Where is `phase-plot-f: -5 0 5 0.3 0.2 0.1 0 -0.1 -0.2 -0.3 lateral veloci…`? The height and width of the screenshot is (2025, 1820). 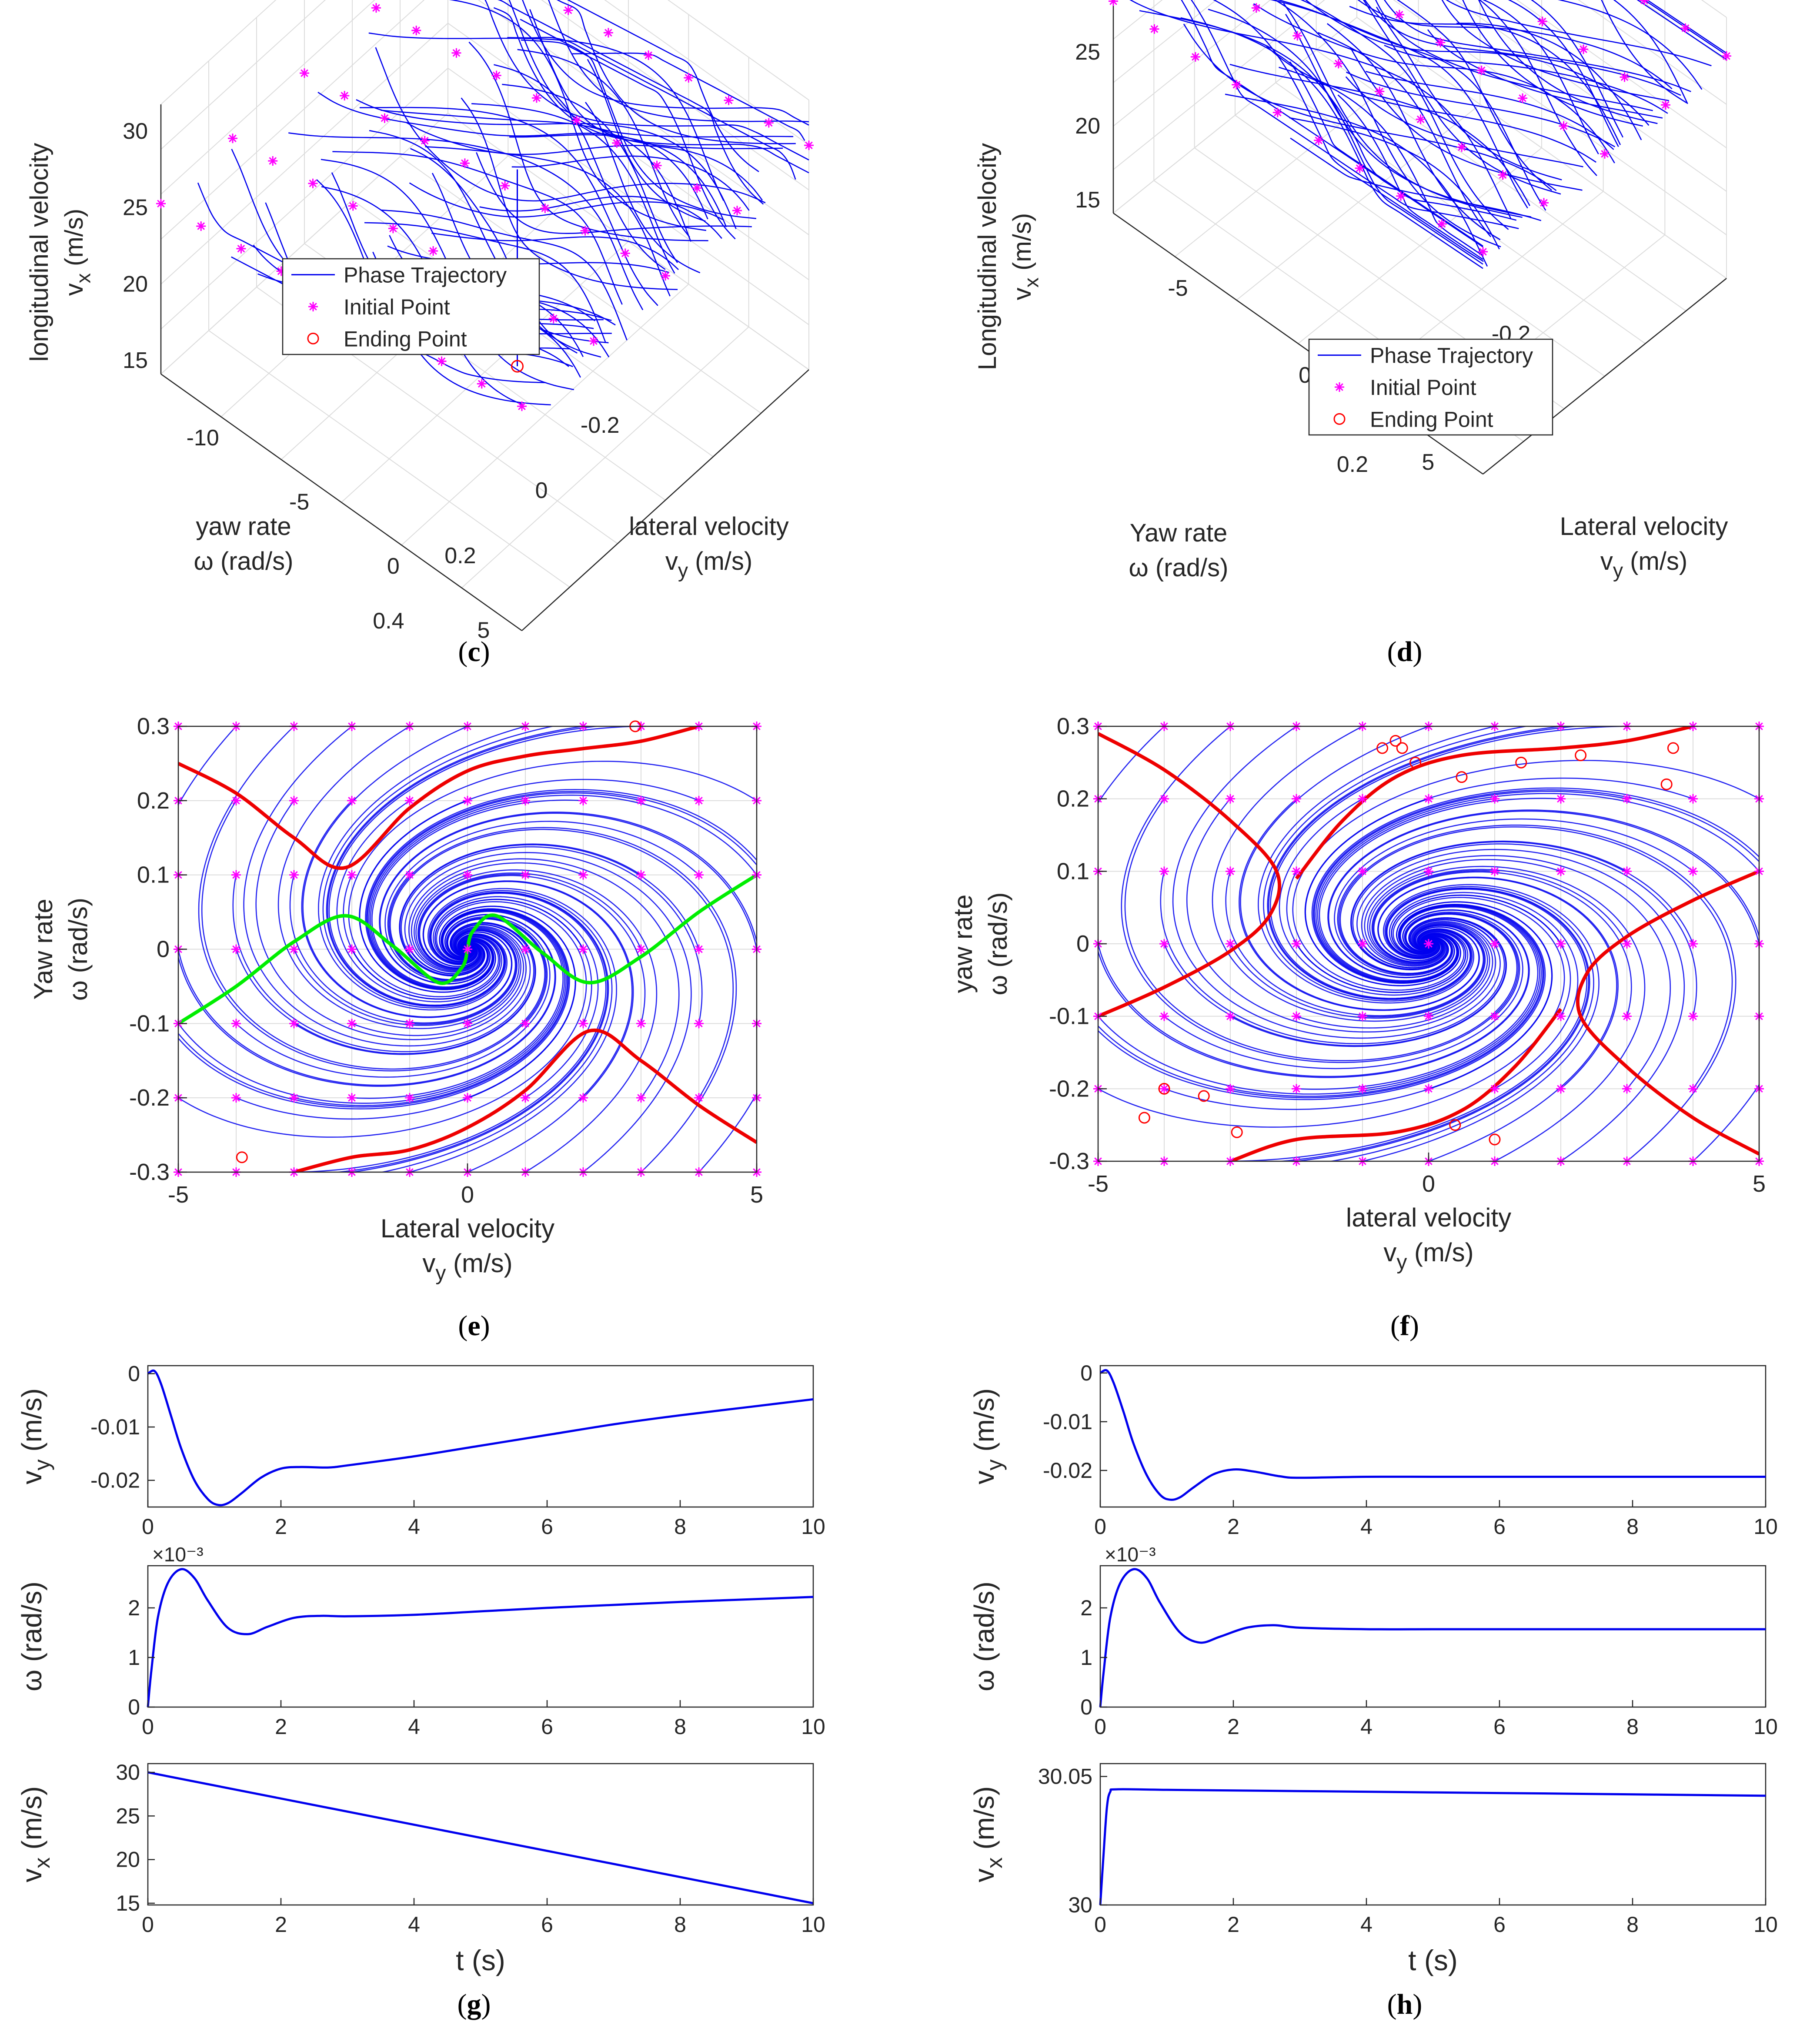 phase-plot-f: -5 0 5 0.3 0.2 0.1 0 -0.1 -0.2 -0.3 lateral veloci… is located at coordinates (1357, 993).